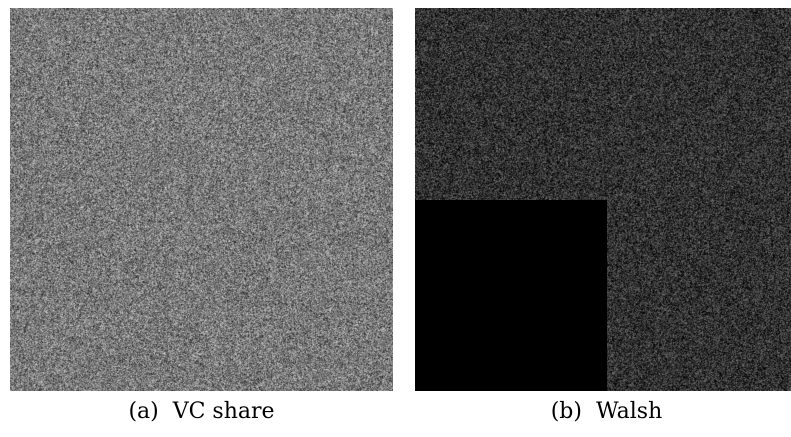  What do you see at coordinates (201, 411) in the screenshot?
I see `caption-vc-share: (a) VC share` at bounding box center [201, 411].